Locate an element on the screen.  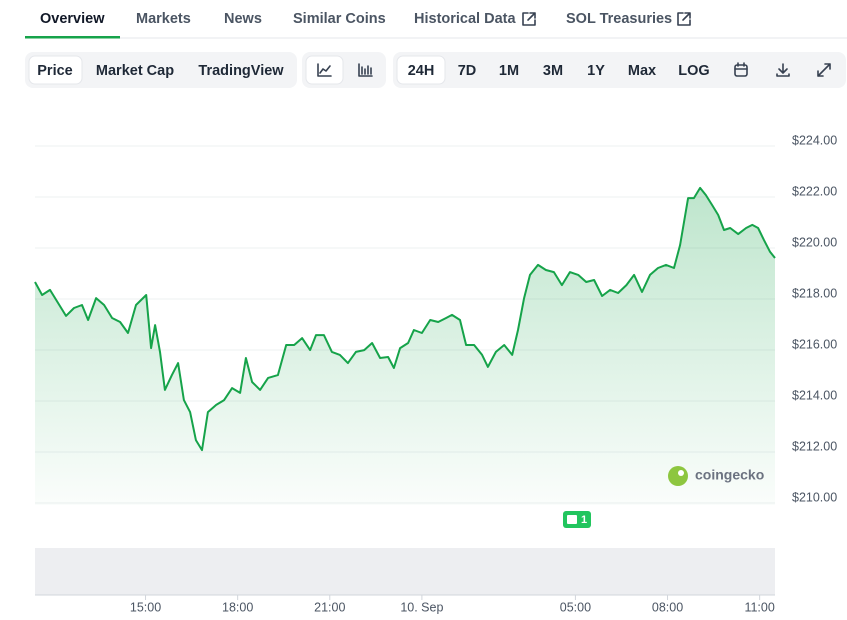
volume-band is located at coordinates (405, 571).